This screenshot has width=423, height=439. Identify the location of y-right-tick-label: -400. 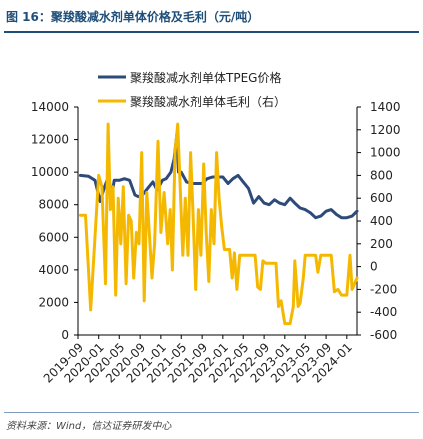
(383, 312).